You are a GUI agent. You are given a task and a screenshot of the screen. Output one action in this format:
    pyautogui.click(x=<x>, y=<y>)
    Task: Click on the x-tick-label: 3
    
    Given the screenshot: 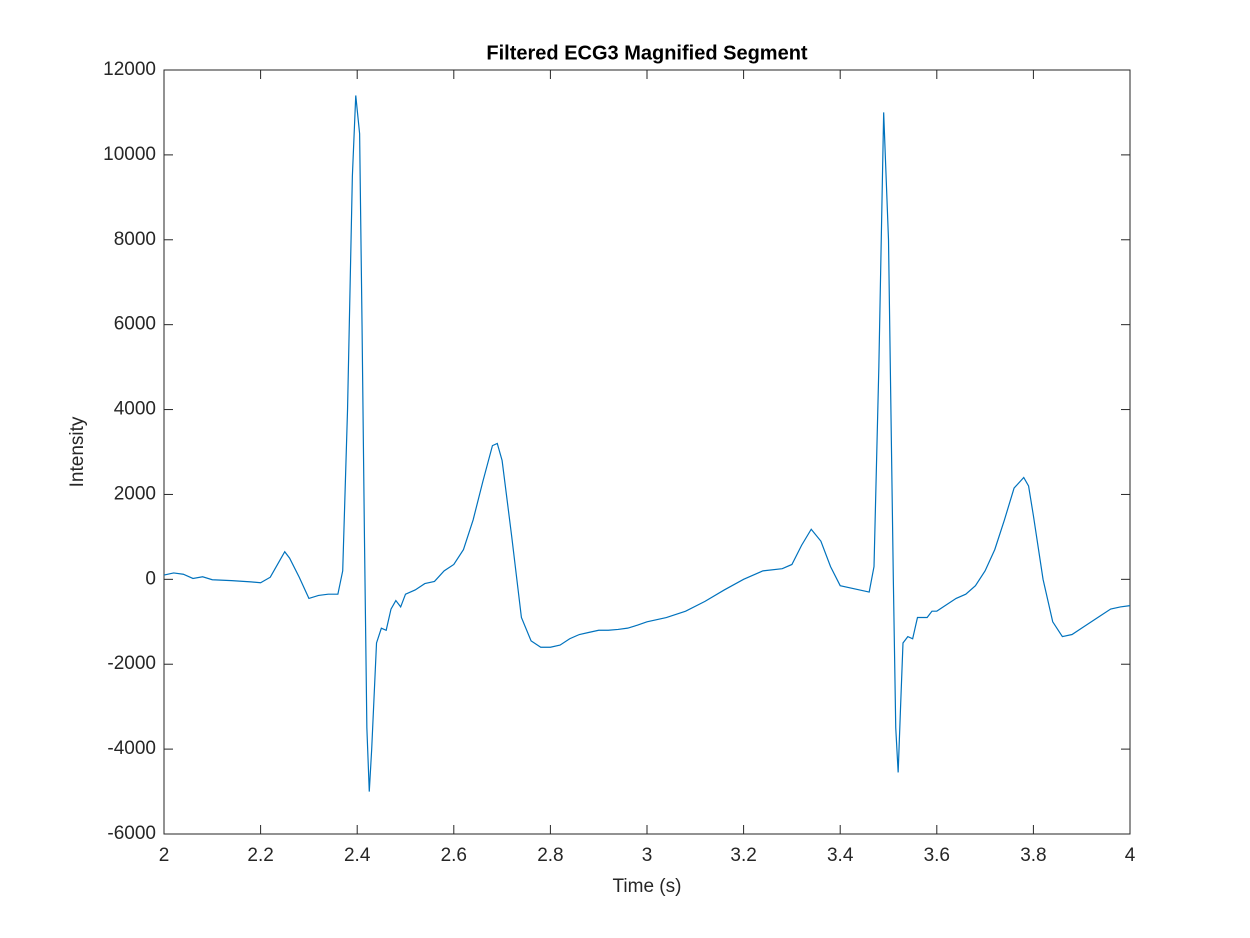 What is the action you would take?
    pyautogui.click(x=647, y=855)
    